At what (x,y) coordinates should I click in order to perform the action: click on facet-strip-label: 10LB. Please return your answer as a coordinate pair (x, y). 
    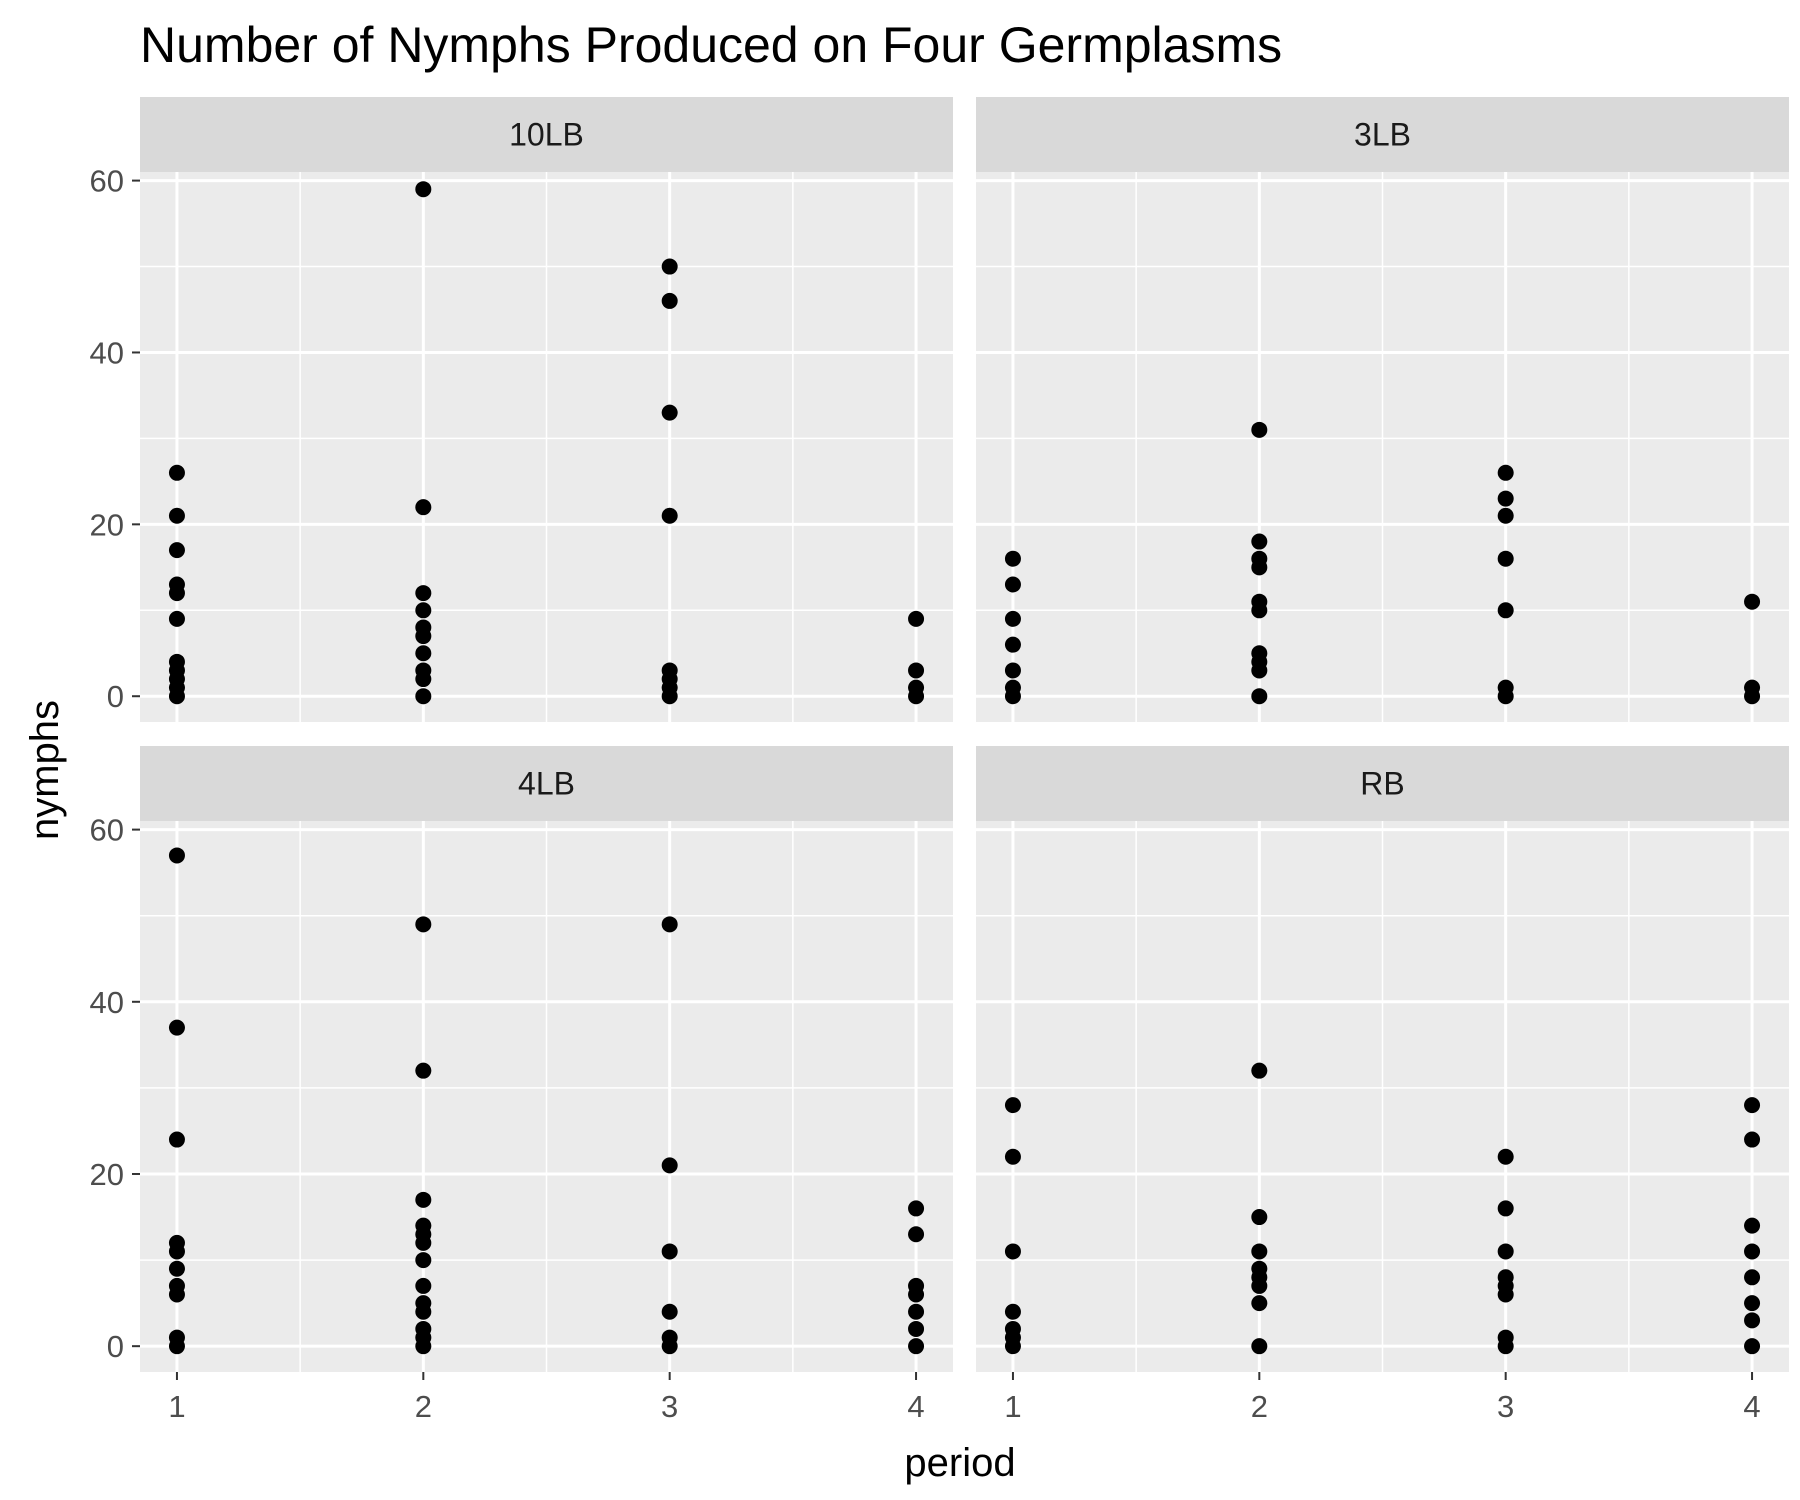
    Looking at the image, I should click on (546, 135).